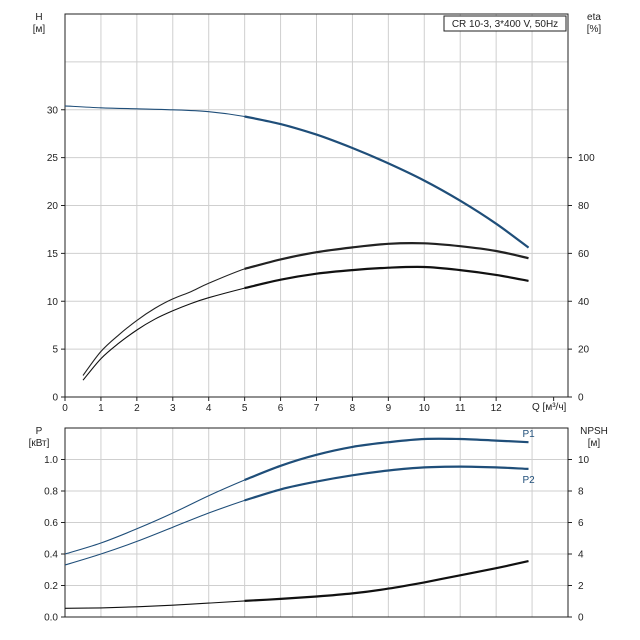  Describe the element at coordinates (594, 17) in the screenshot. I see `y2-axis-label: eta` at that location.